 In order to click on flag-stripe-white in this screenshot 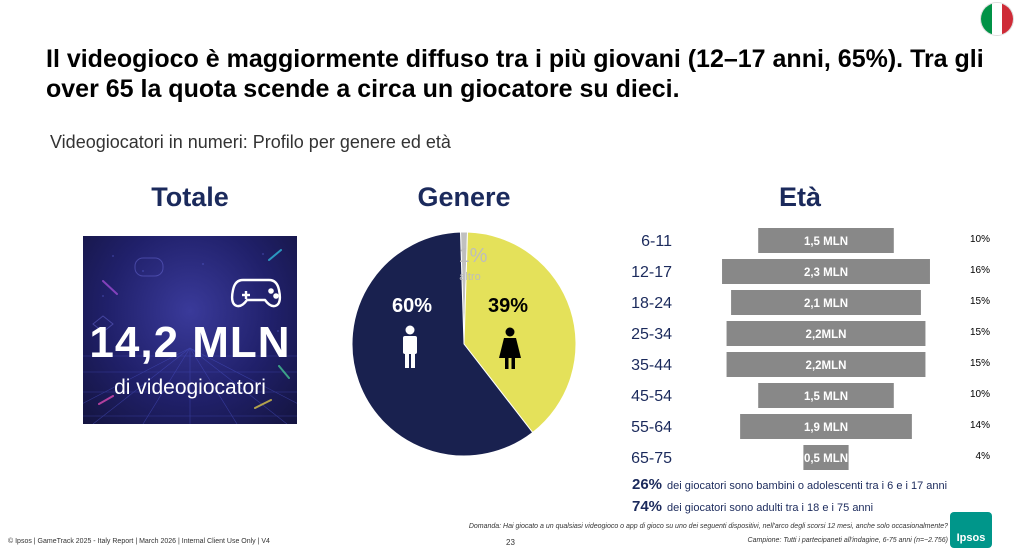, I will do `click(997, 19)`.